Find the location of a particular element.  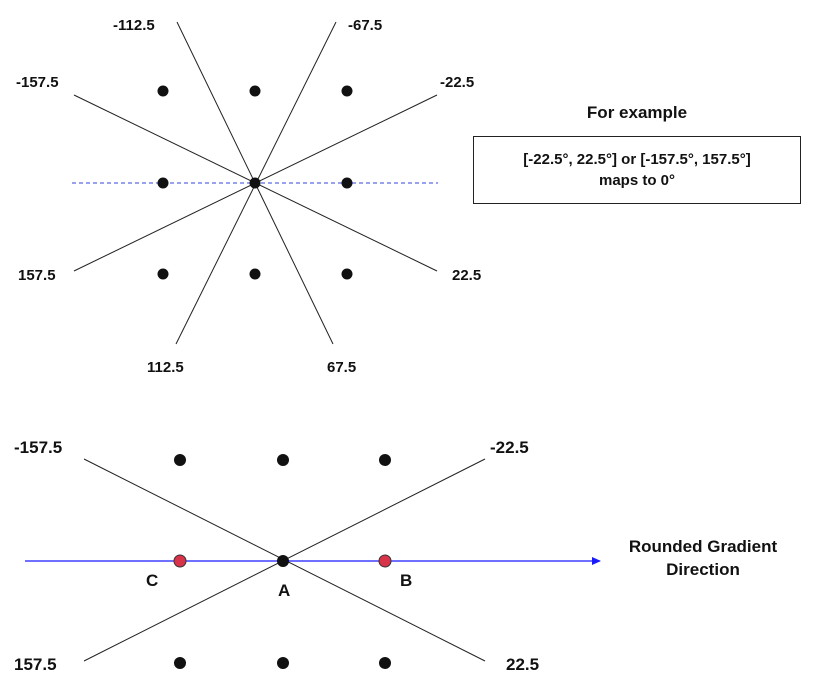

point-b is located at coordinates (385, 561).